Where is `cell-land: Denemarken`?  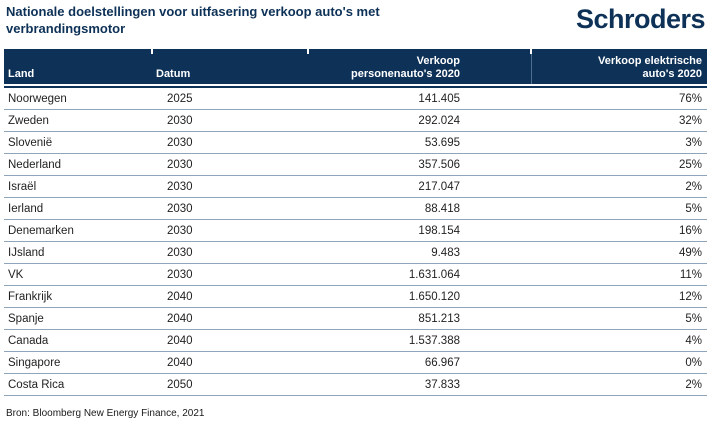
cell-land: Denemarken is located at coordinates (41, 230).